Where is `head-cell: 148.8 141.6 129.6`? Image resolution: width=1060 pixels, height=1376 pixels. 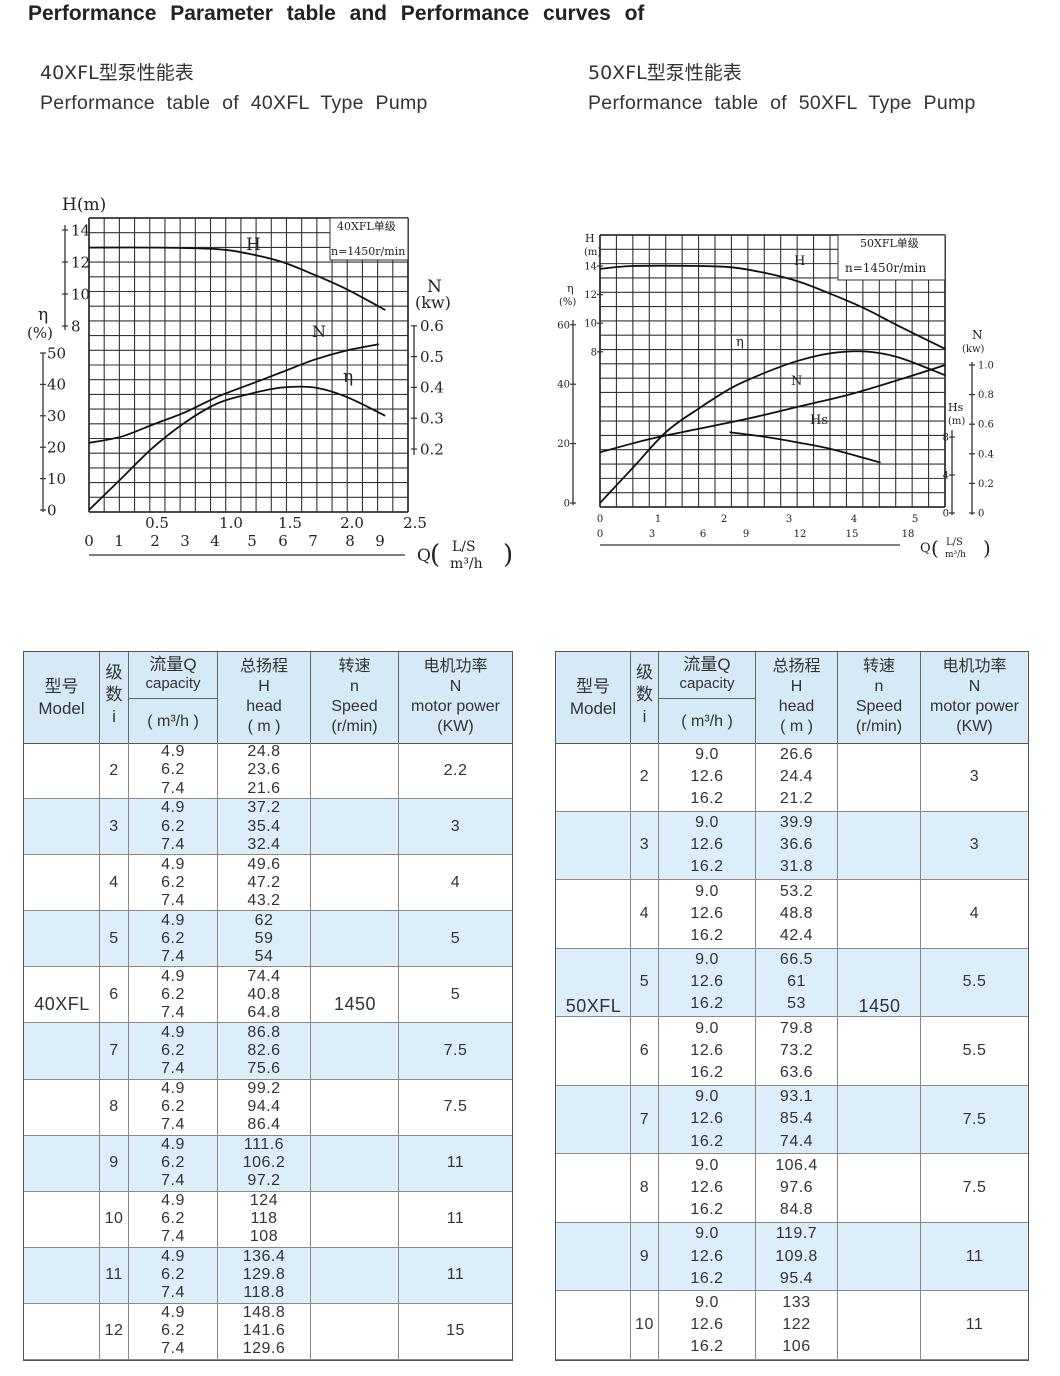
head-cell: 148.8 141.6 129.6 is located at coordinates (264, 1331).